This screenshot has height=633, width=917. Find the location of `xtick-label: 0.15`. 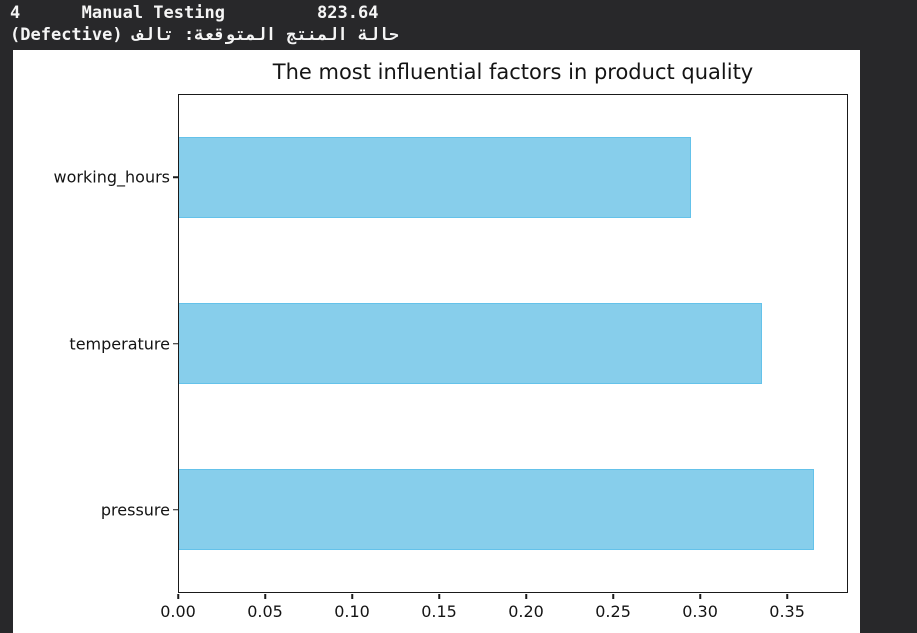

xtick-label: 0.15 is located at coordinates (439, 611).